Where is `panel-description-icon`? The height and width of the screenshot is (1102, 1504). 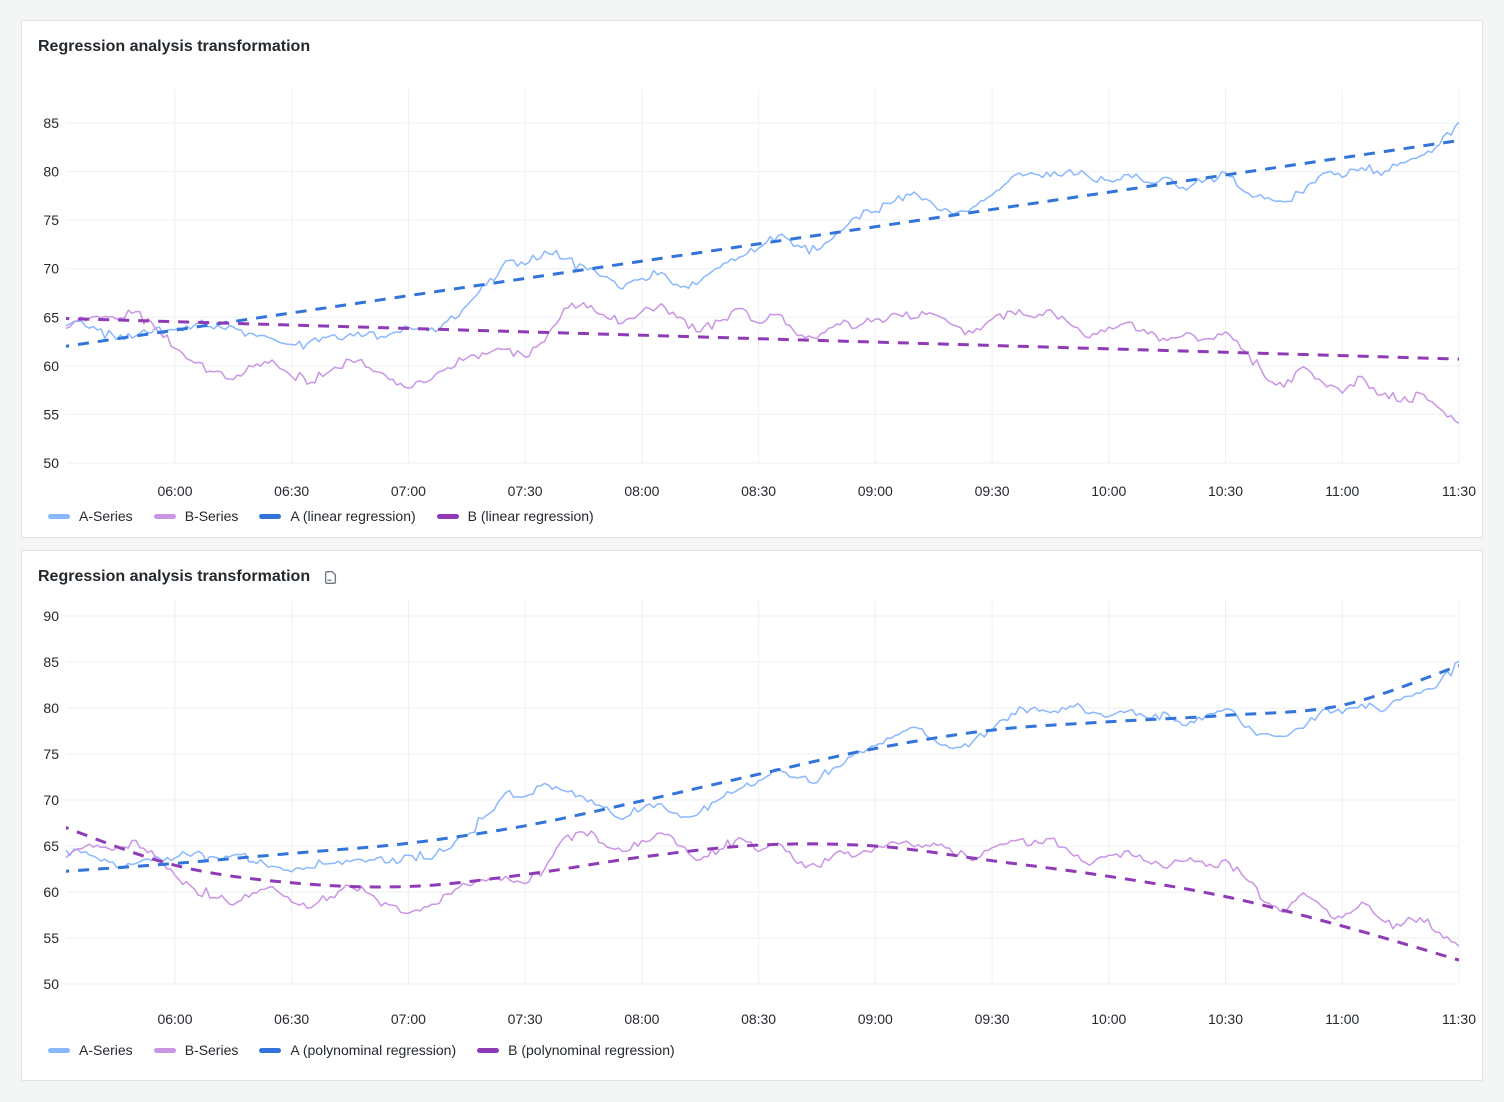
panel-description-icon is located at coordinates (330, 577).